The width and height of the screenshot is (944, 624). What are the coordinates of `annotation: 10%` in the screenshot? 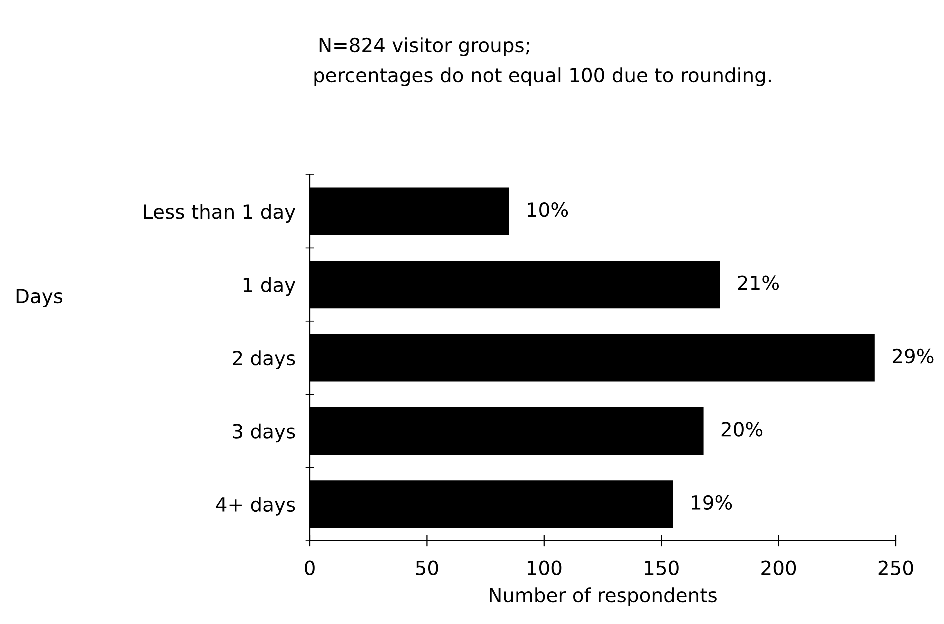 It's located at (548, 210).